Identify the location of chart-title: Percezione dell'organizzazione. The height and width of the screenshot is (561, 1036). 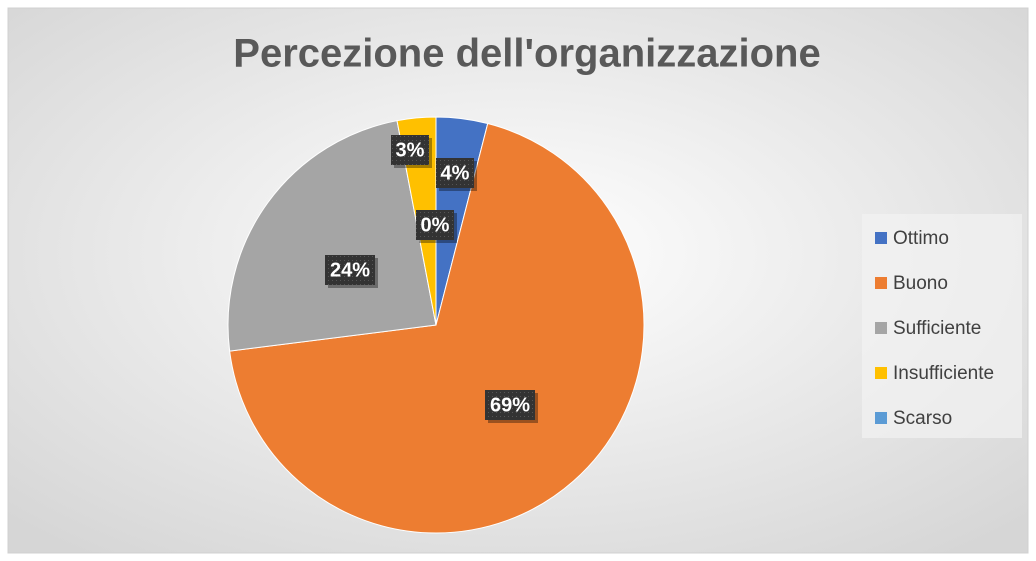
(526, 54).